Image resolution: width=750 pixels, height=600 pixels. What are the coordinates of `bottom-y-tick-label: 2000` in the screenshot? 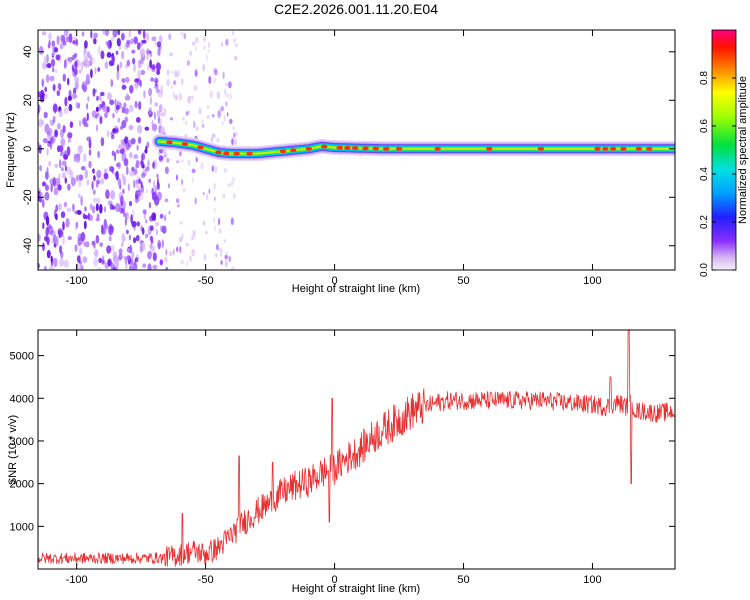 It's located at (22, 485).